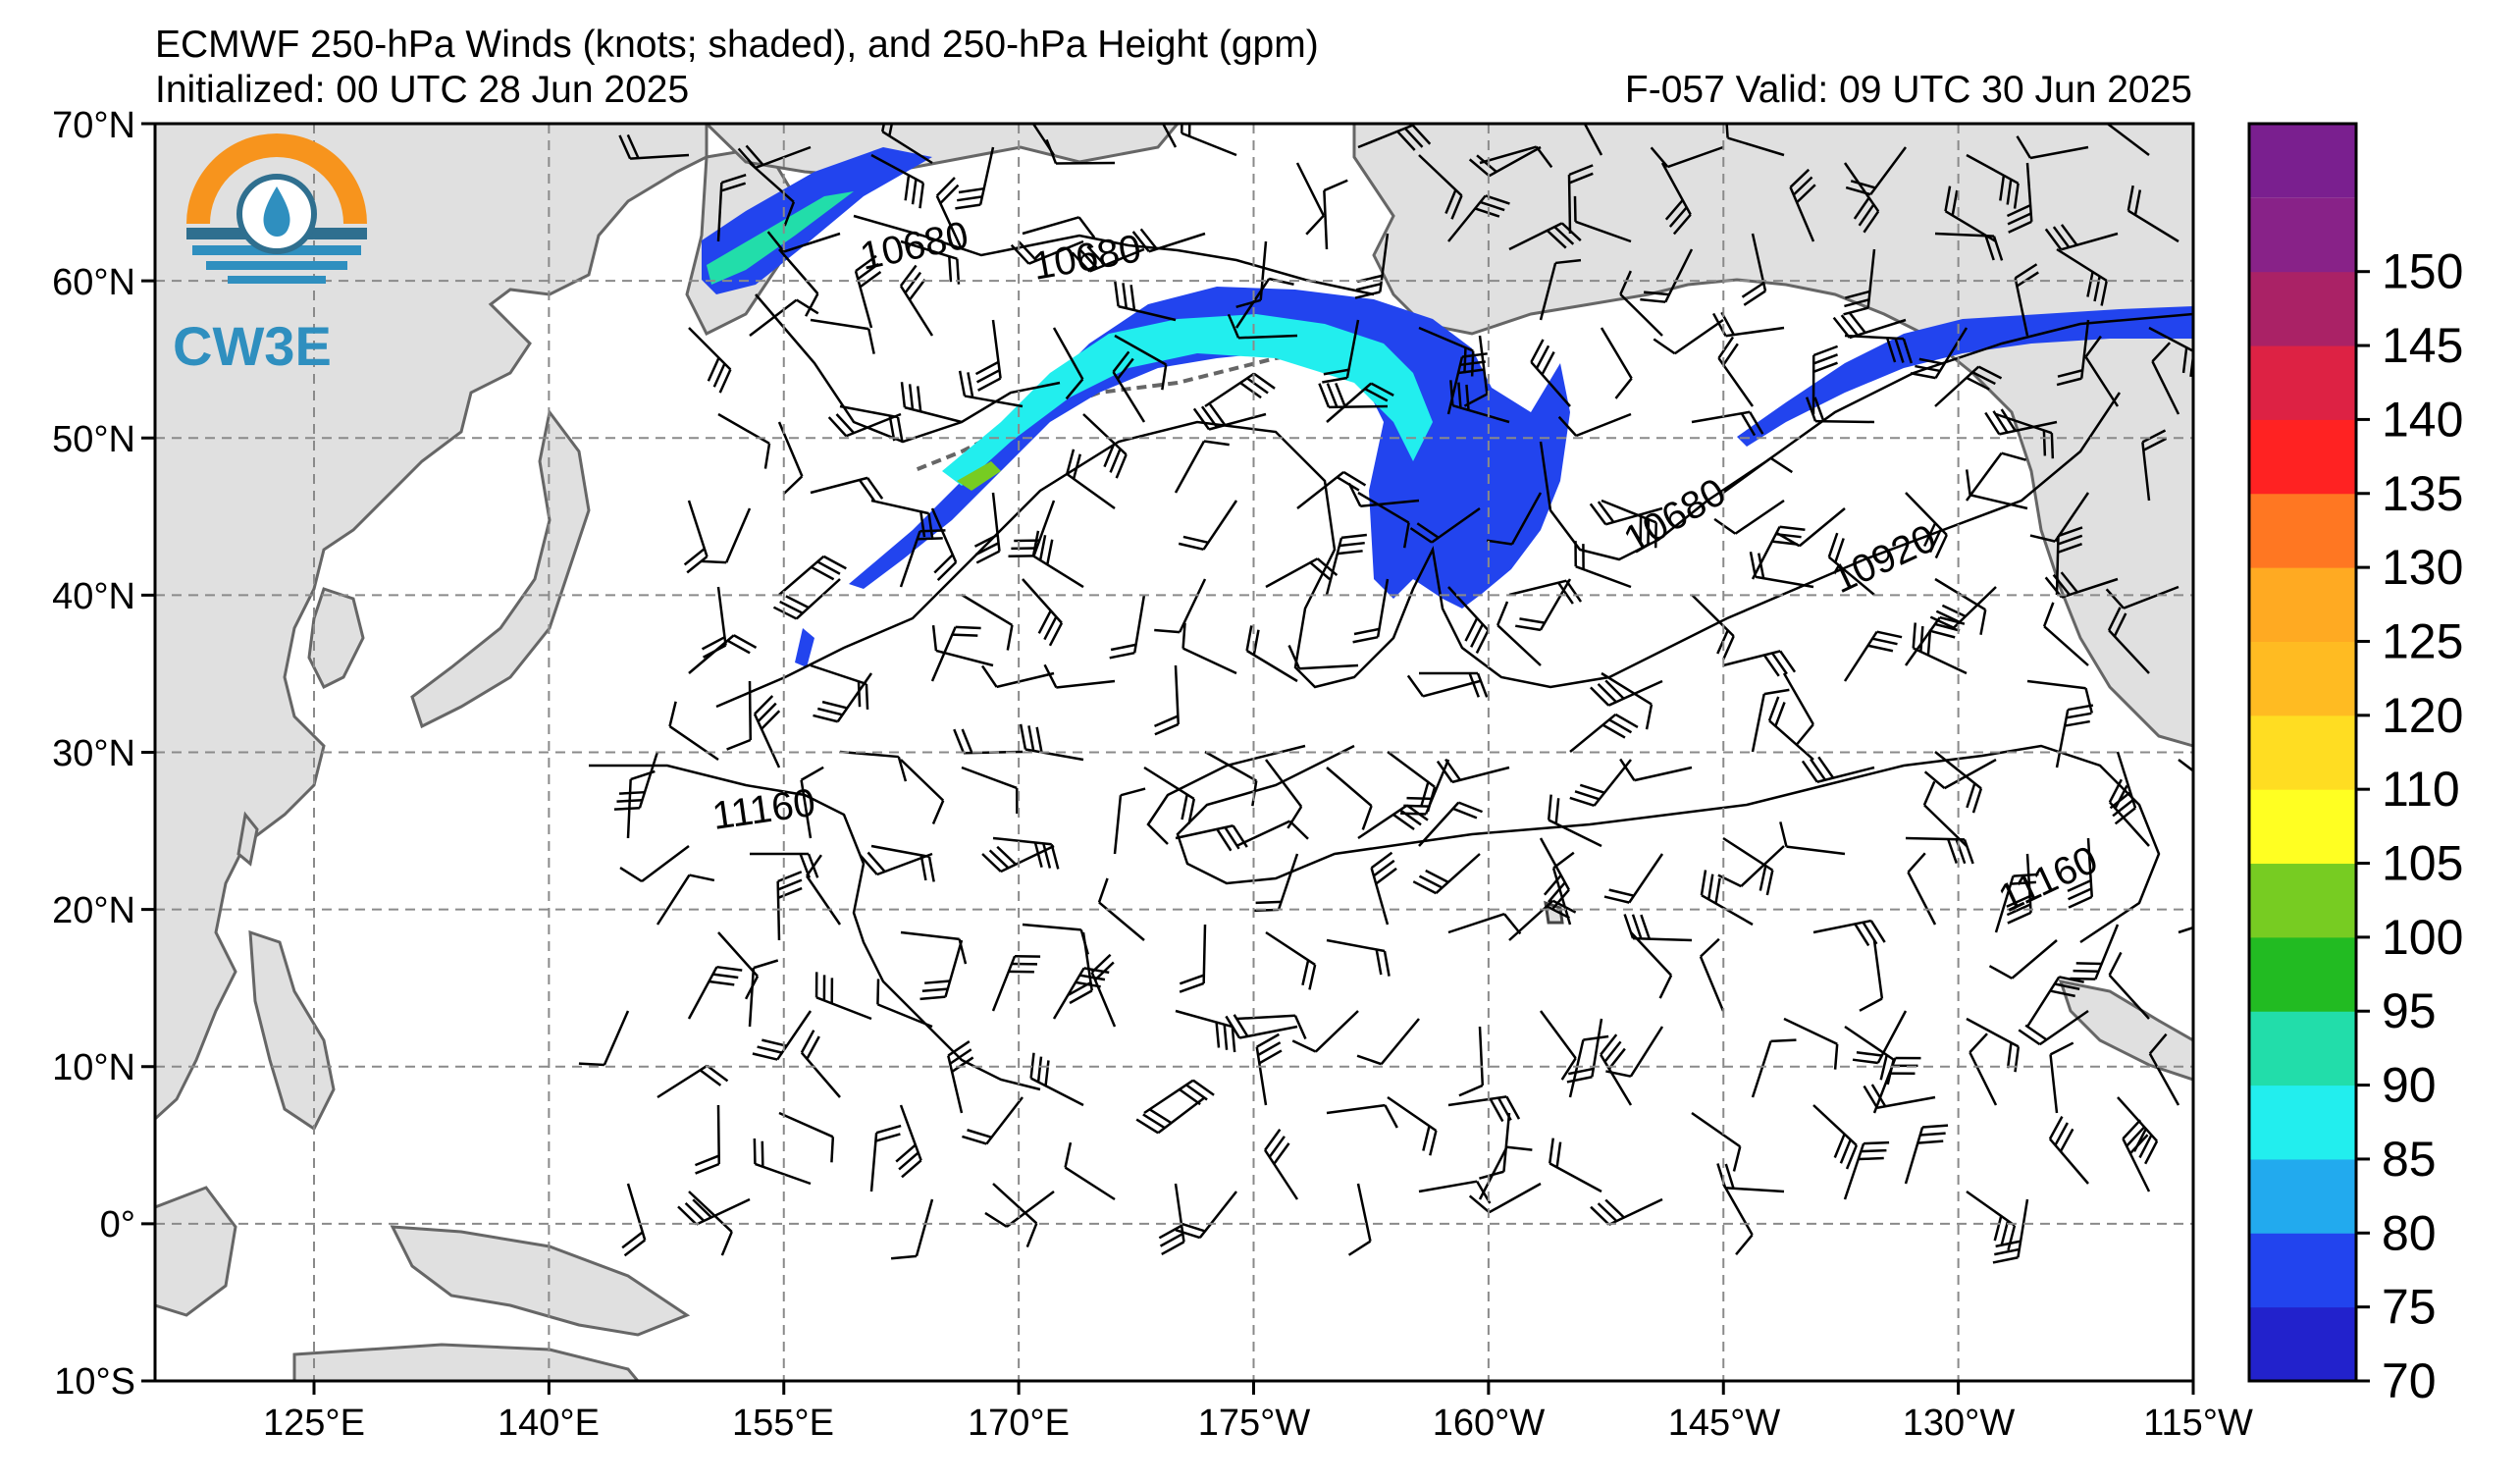  Describe the element at coordinates (1724, 1424) in the screenshot. I see `lon-label: 145°W` at that location.